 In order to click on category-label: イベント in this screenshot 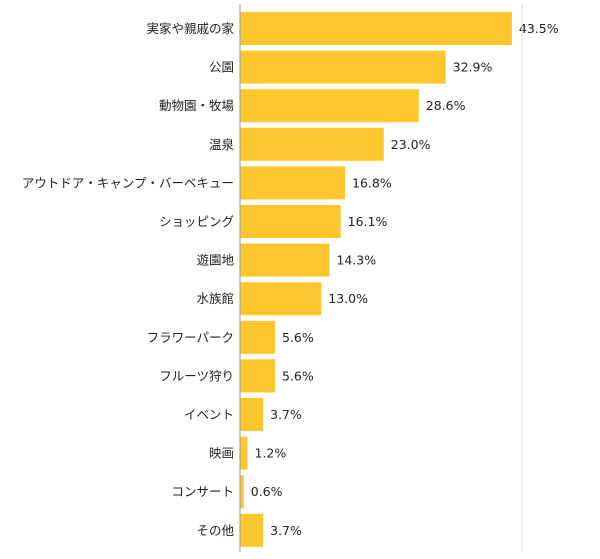, I will do `click(209, 414)`.